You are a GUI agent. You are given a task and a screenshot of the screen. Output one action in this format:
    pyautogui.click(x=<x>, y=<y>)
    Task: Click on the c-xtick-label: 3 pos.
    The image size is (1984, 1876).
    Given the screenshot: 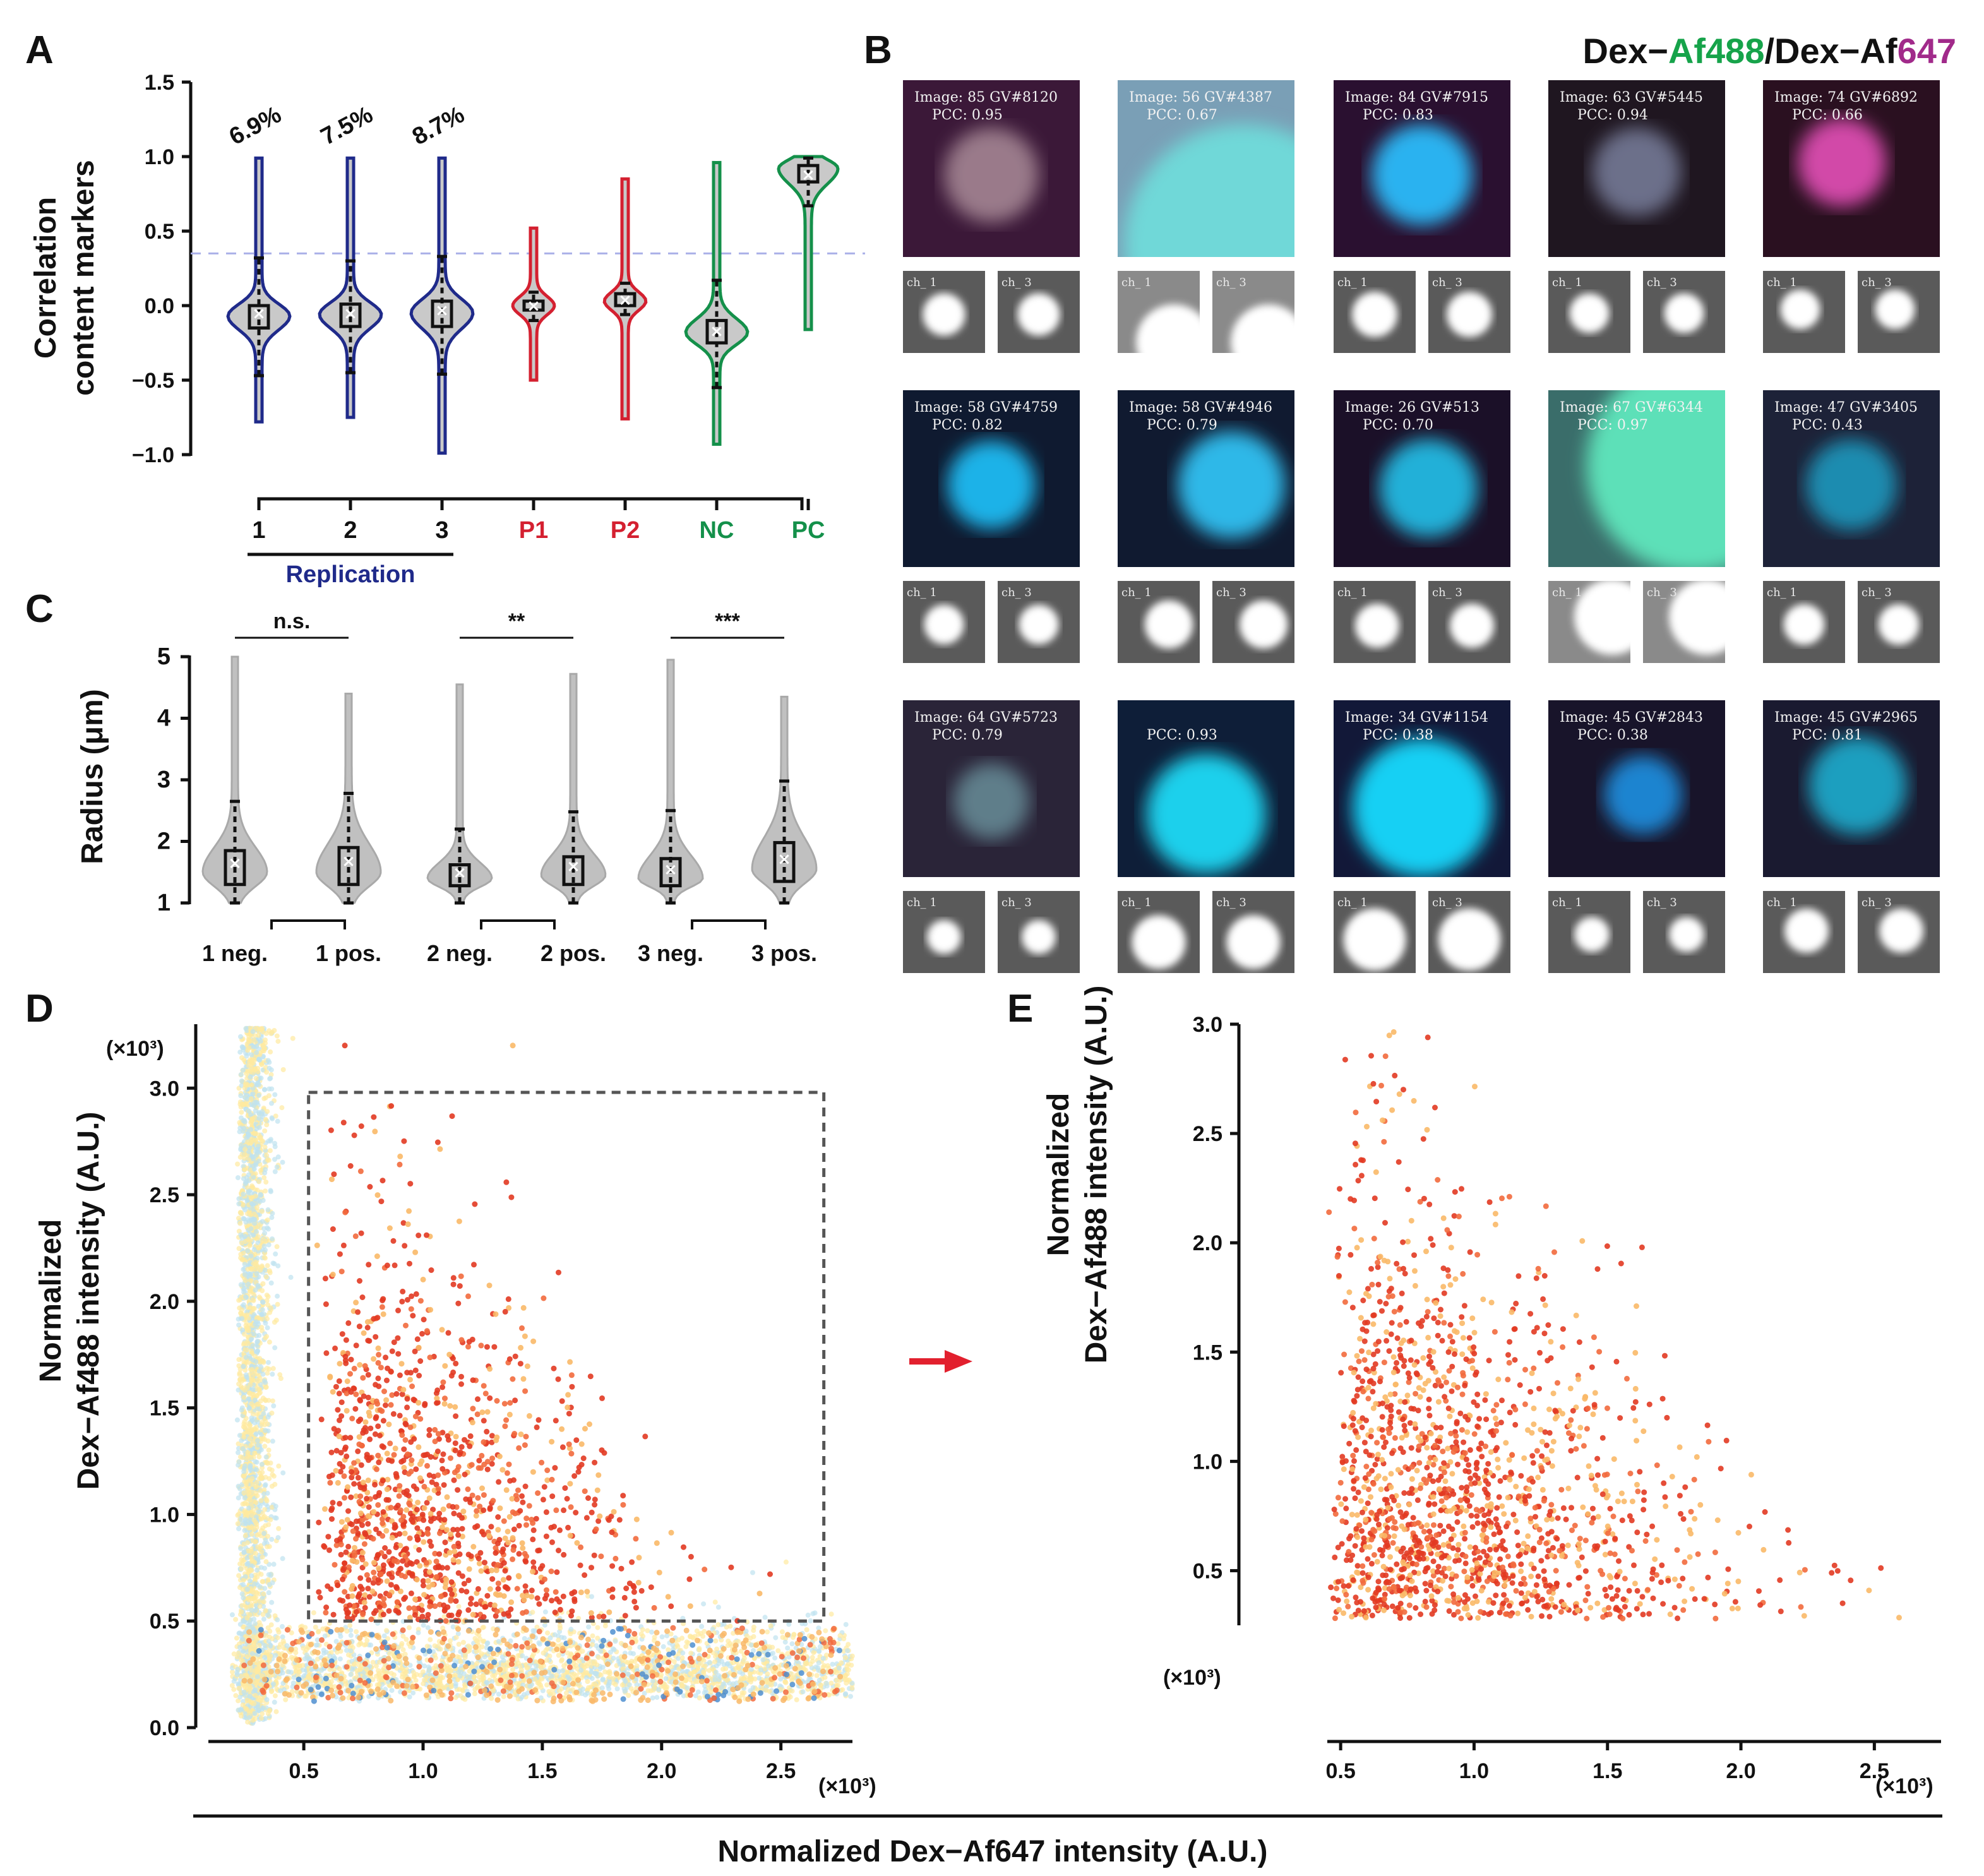 What is the action you would take?
    pyautogui.click(x=784, y=953)
    